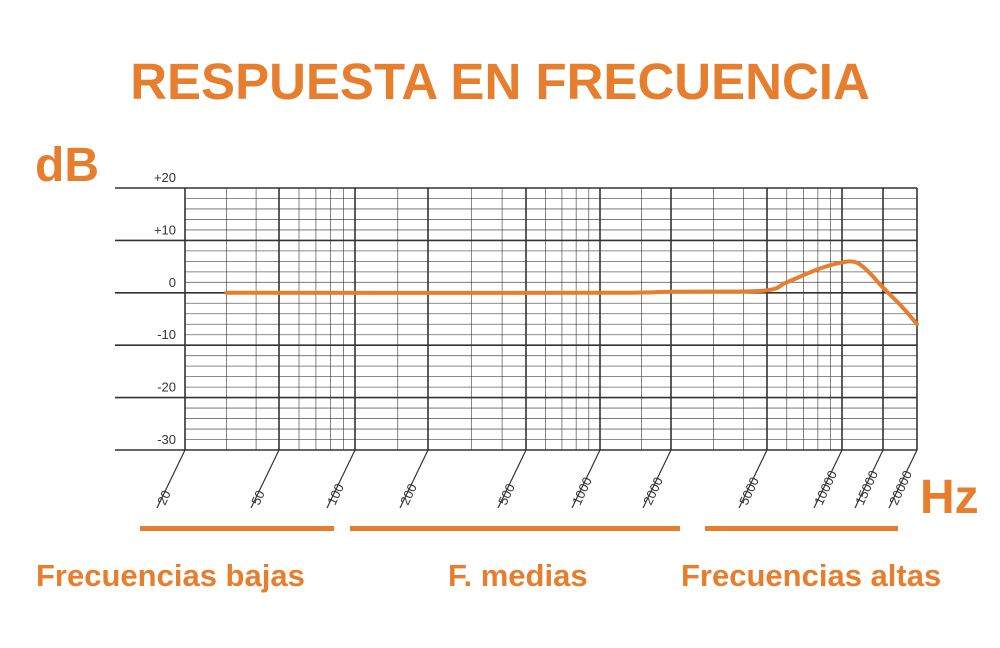  What do you see at coordinates (515, 528) in the screenshot?
I see `band-mid-bar` at bounding box center [515, 528].